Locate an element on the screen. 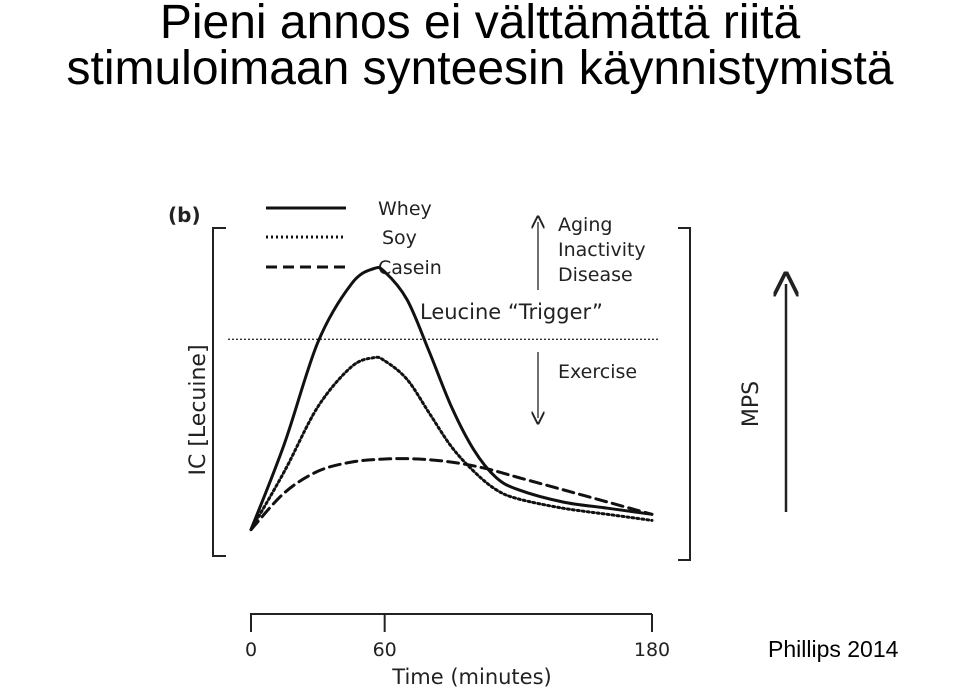  panel-label: (b) is located at coordinates (184, 215).